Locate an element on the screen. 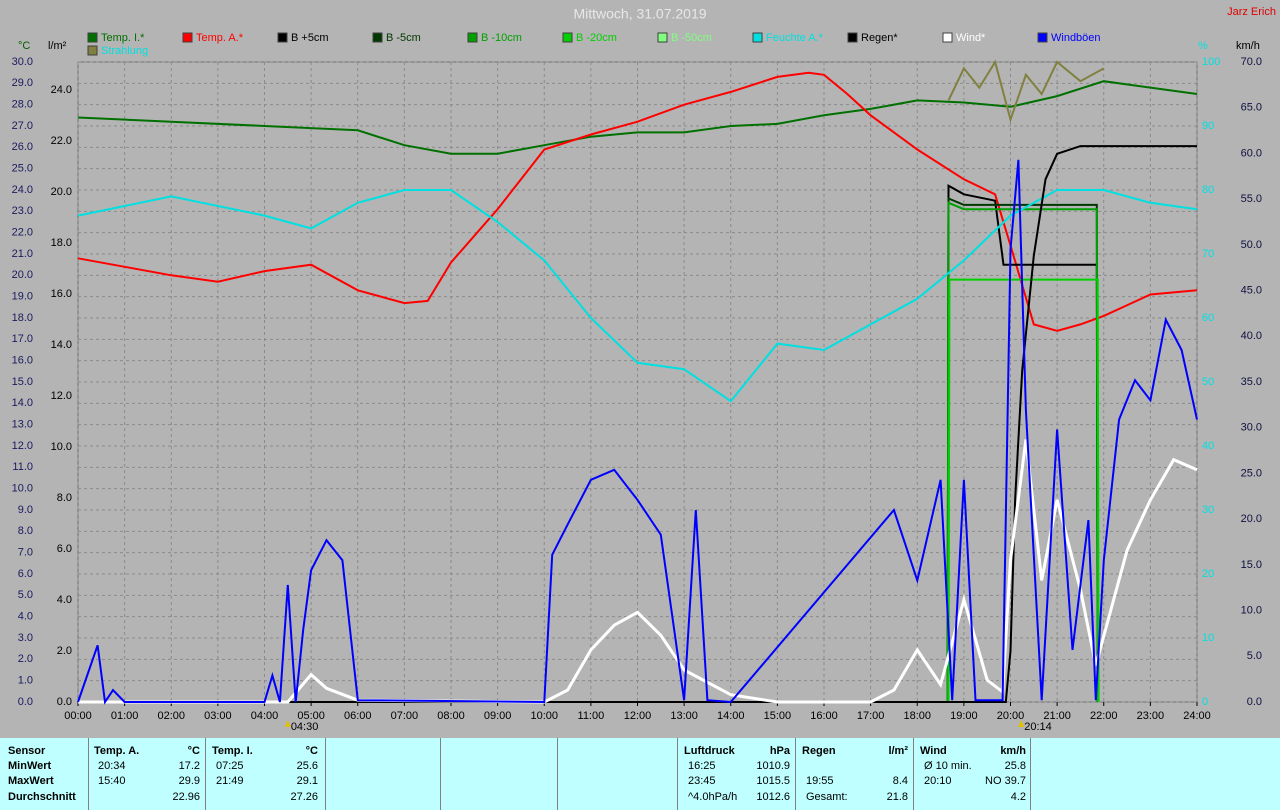 The height and width of the screenshot is (810, 1280). row-label: Sensor is located at coordinates (27, 751).